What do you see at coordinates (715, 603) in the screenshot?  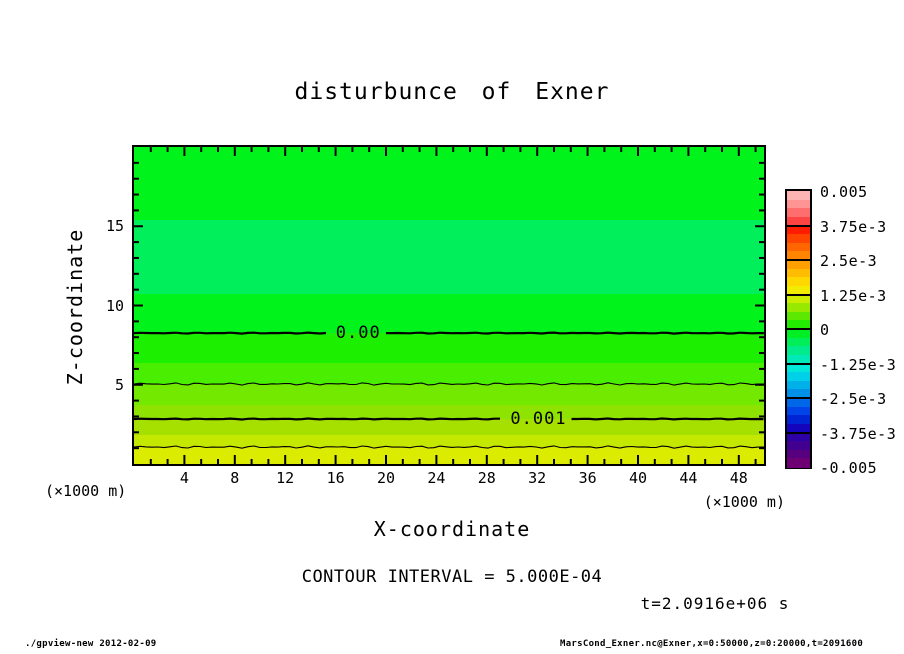 I see `time-annotation: t=2.0916e+06 s` at bounding box center [715, 603].